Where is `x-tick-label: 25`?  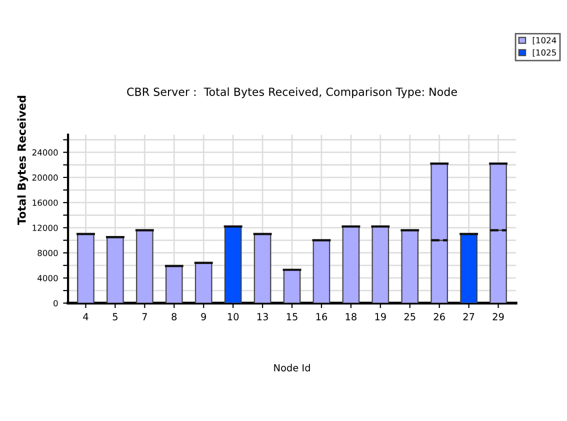
x-tick-label: 25 is located at coordinates (410, 316).